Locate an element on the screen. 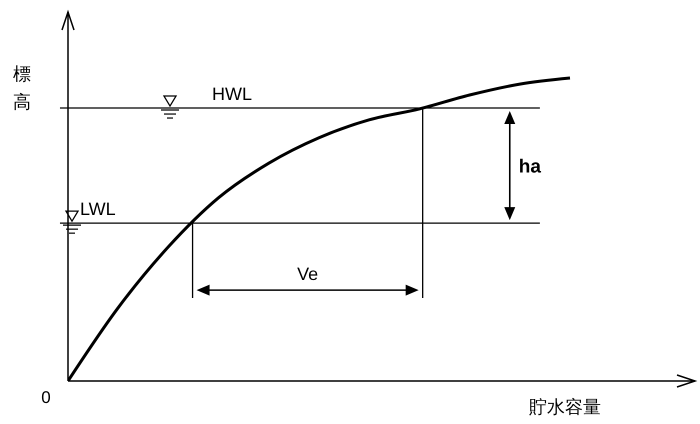 The width and height of the screenshot is (700, 424). ref-line-label: HWL is located at coordinates (232, 94).